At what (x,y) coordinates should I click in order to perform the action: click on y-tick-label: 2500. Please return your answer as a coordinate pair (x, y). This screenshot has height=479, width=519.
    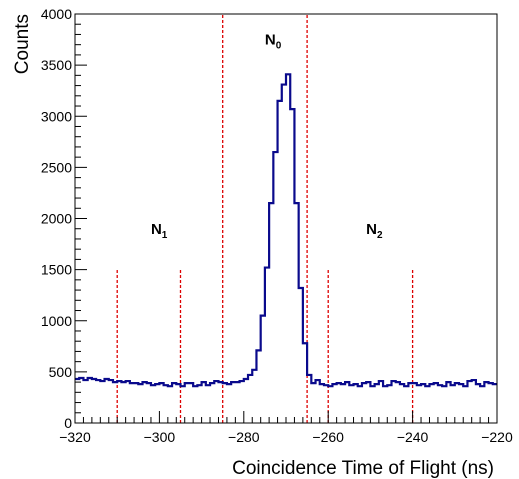
    Looking at the image, I should click on (56, 167).